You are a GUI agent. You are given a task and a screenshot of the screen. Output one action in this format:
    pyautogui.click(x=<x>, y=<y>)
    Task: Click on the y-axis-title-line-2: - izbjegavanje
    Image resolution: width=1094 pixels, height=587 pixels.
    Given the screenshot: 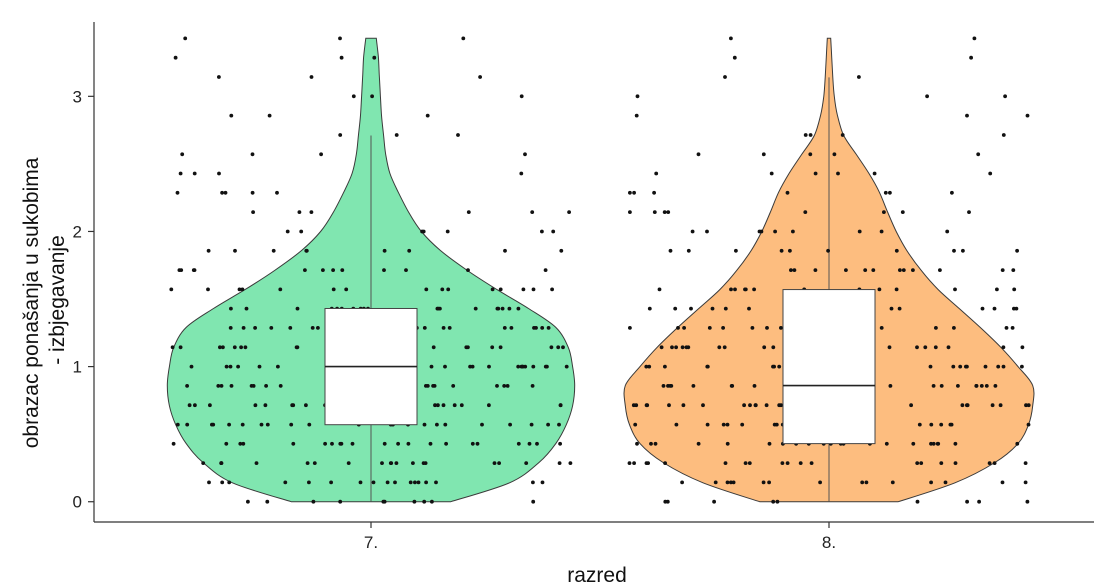 What is the action you would take?
    pyautogui.click(x=57, y=300)
    